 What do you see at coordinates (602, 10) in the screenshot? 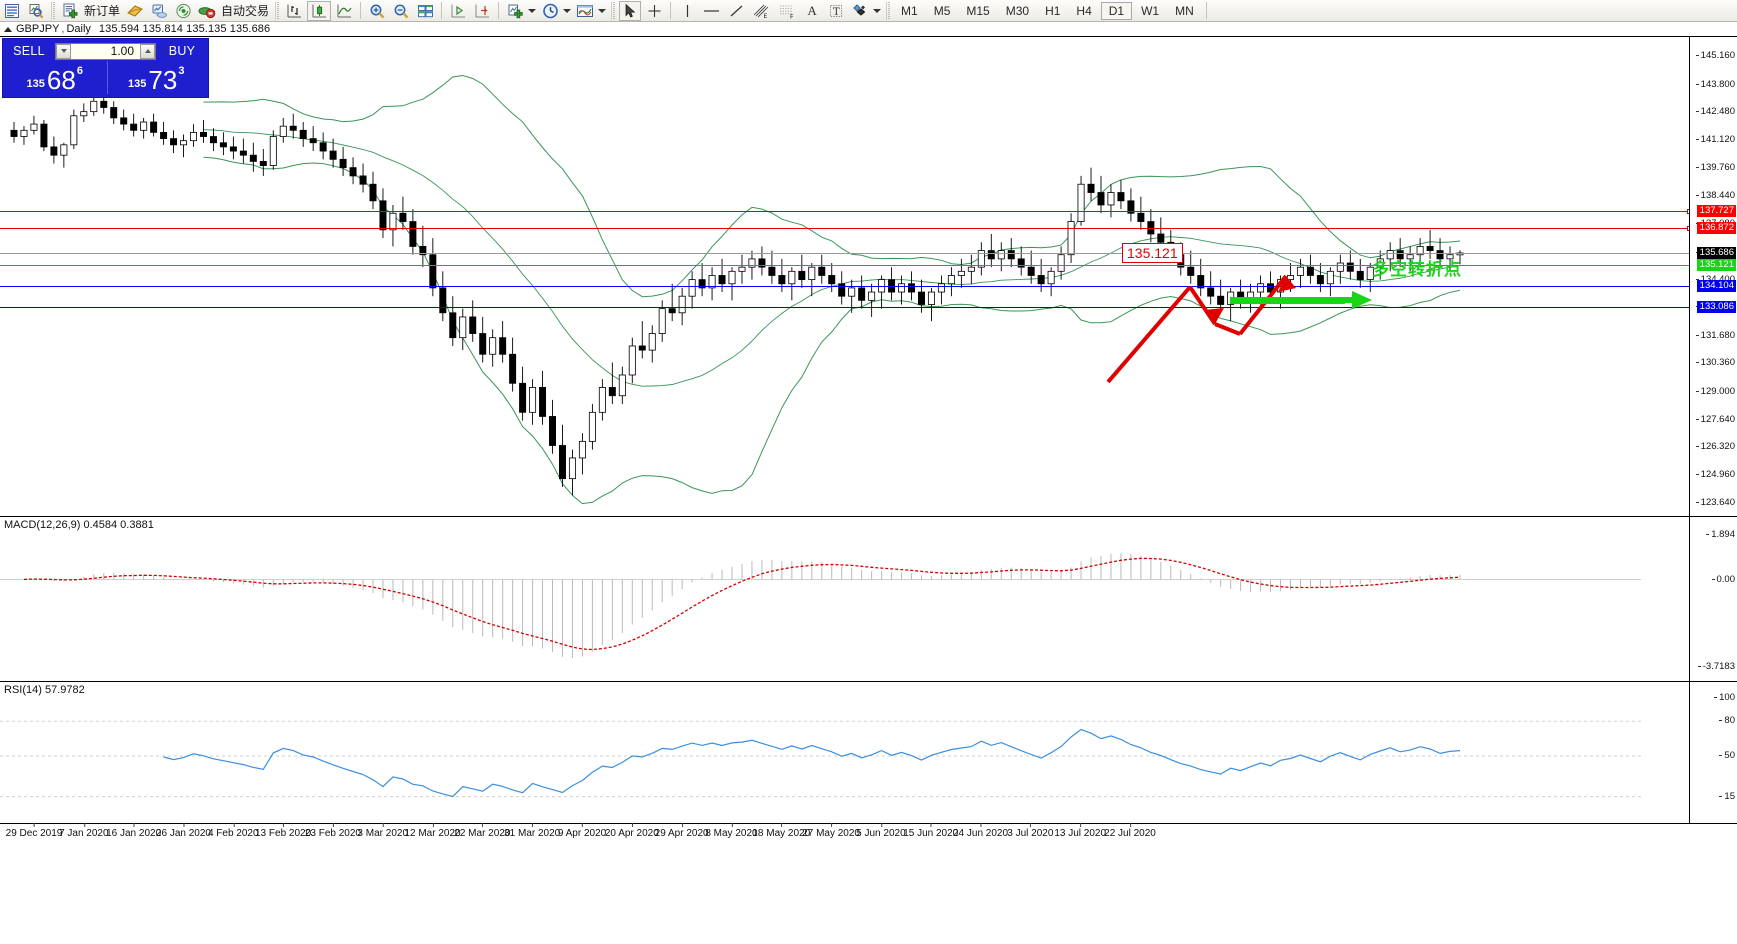
I see `templates-dropdown-icon` at bounding box center [602, 10].